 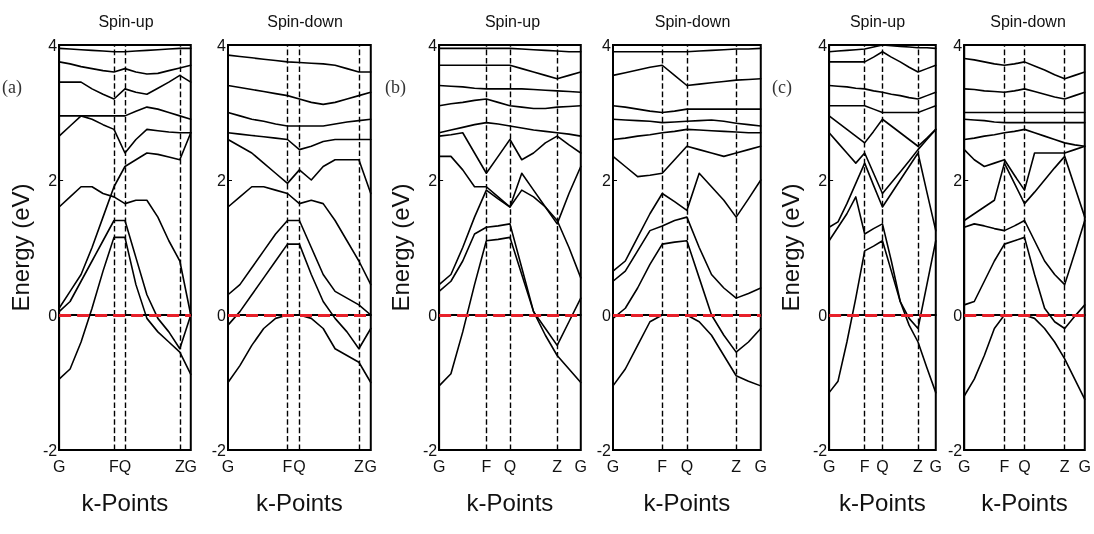 I want to click on text: (b), so click(x=395, y=87).